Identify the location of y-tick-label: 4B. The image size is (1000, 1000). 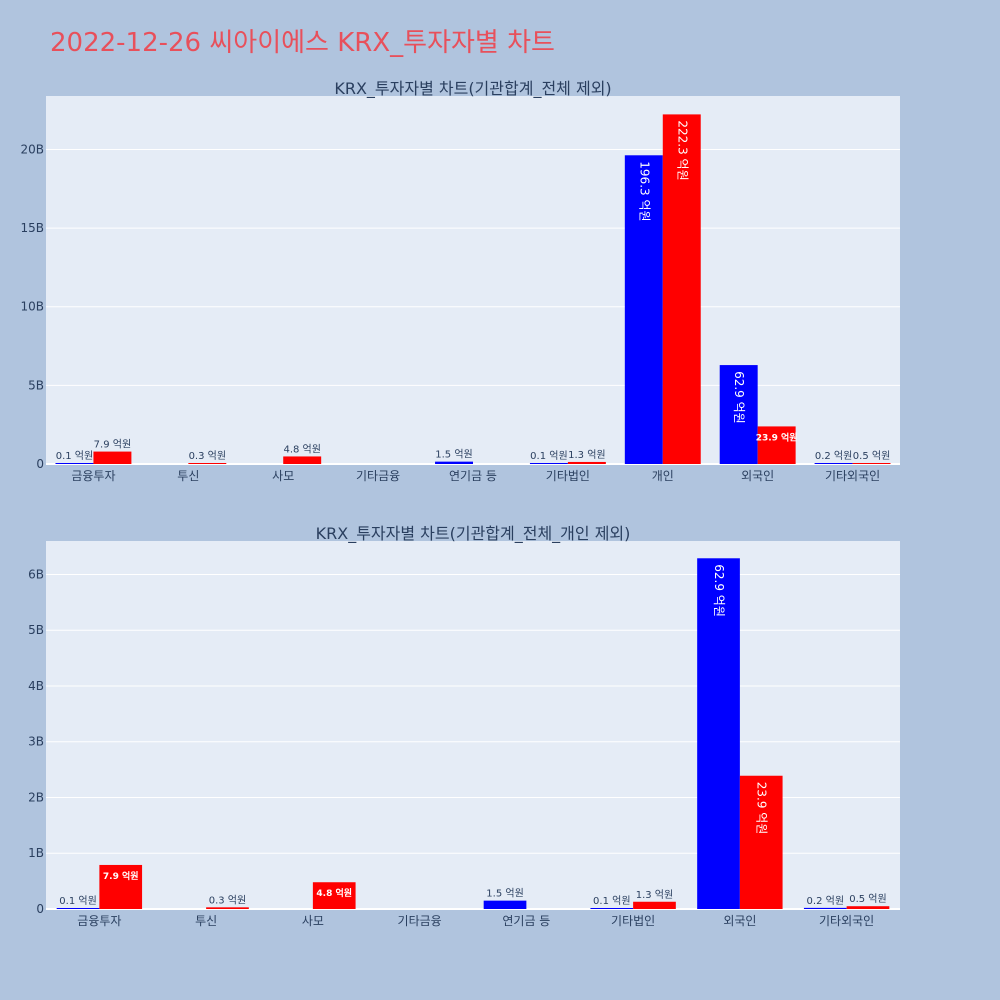
(36, 686).